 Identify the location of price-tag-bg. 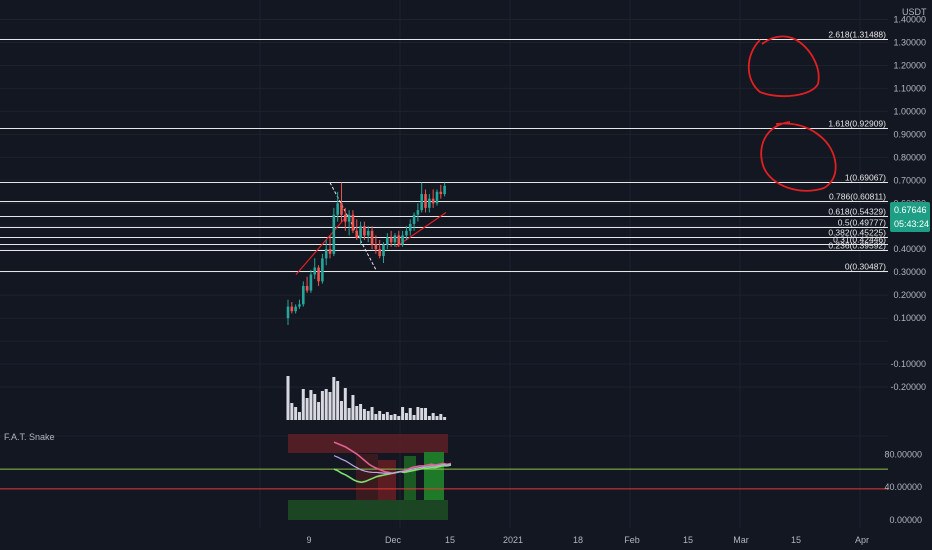
(910, 217).